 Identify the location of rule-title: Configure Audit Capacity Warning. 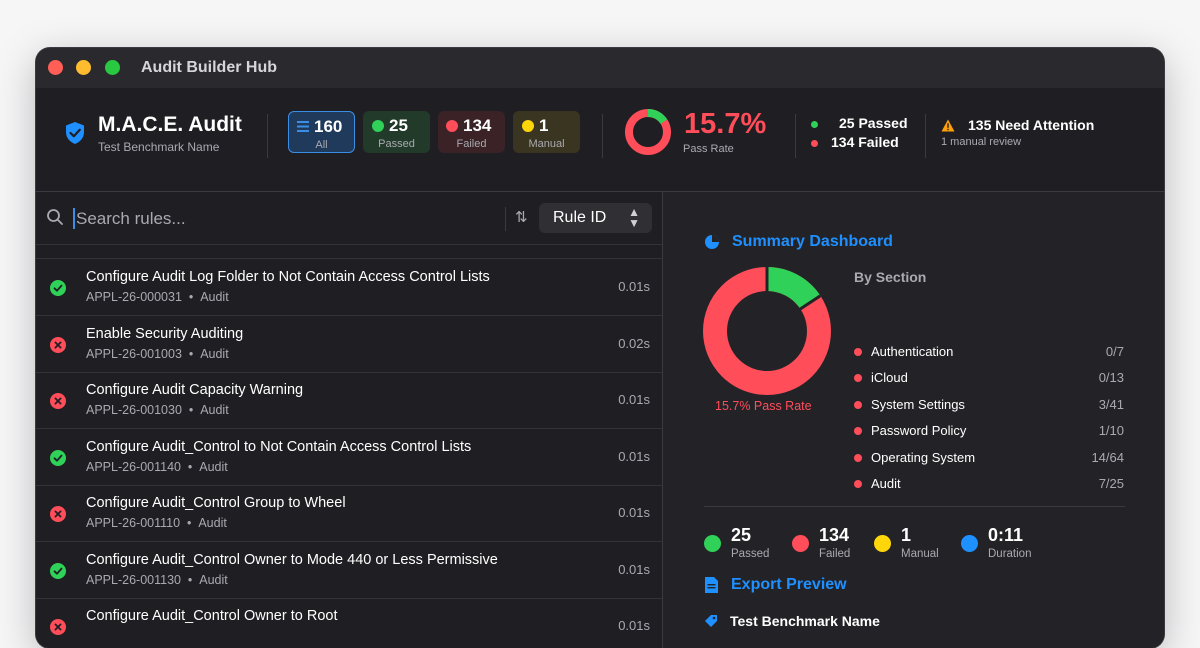
(195, 390).